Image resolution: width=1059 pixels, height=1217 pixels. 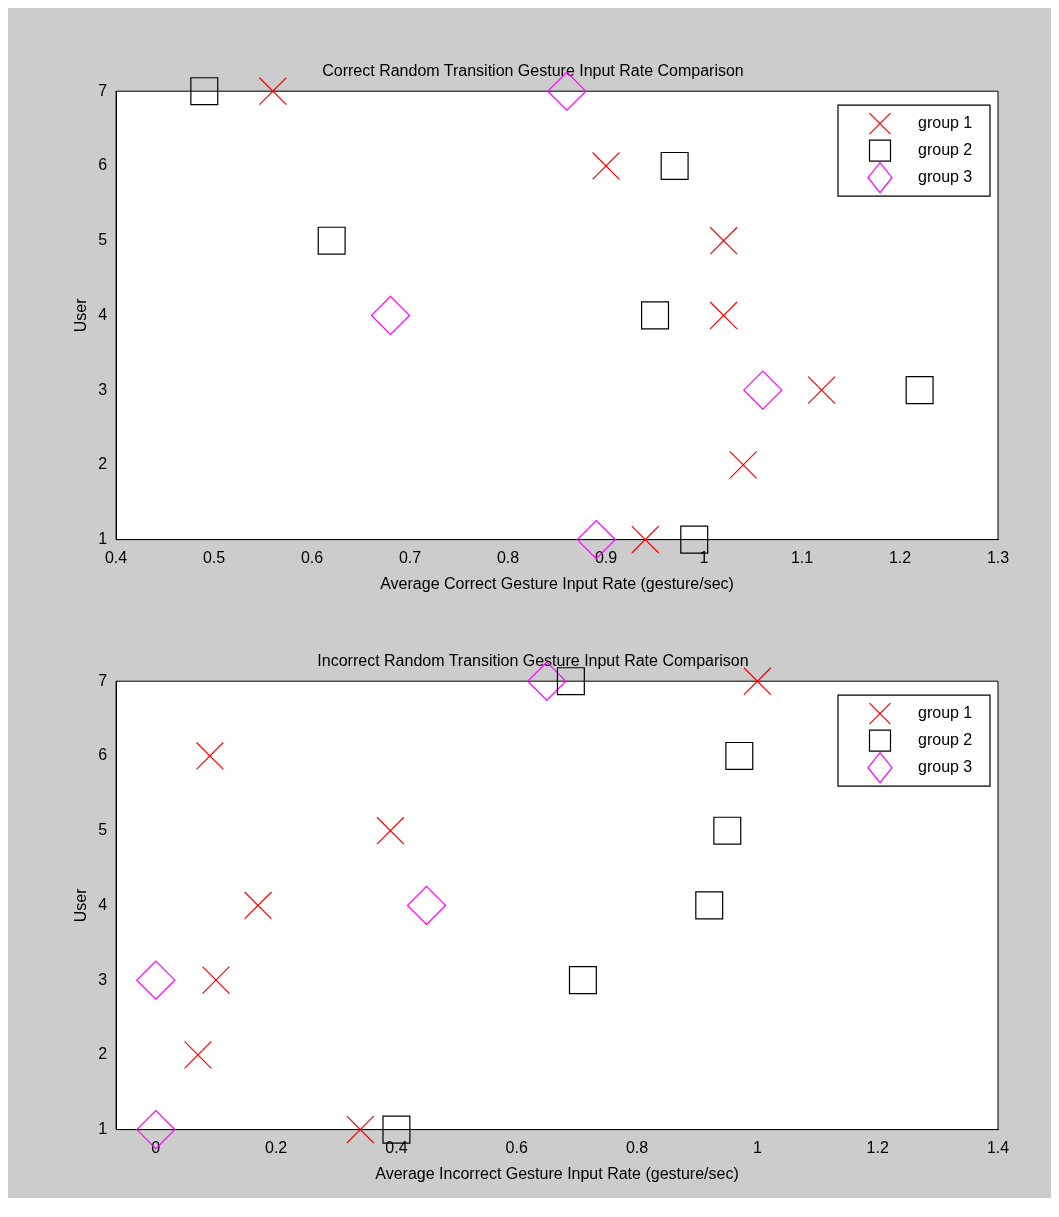 I want to click on x-tick-label: 0.2, so click(x=276, y=1147).